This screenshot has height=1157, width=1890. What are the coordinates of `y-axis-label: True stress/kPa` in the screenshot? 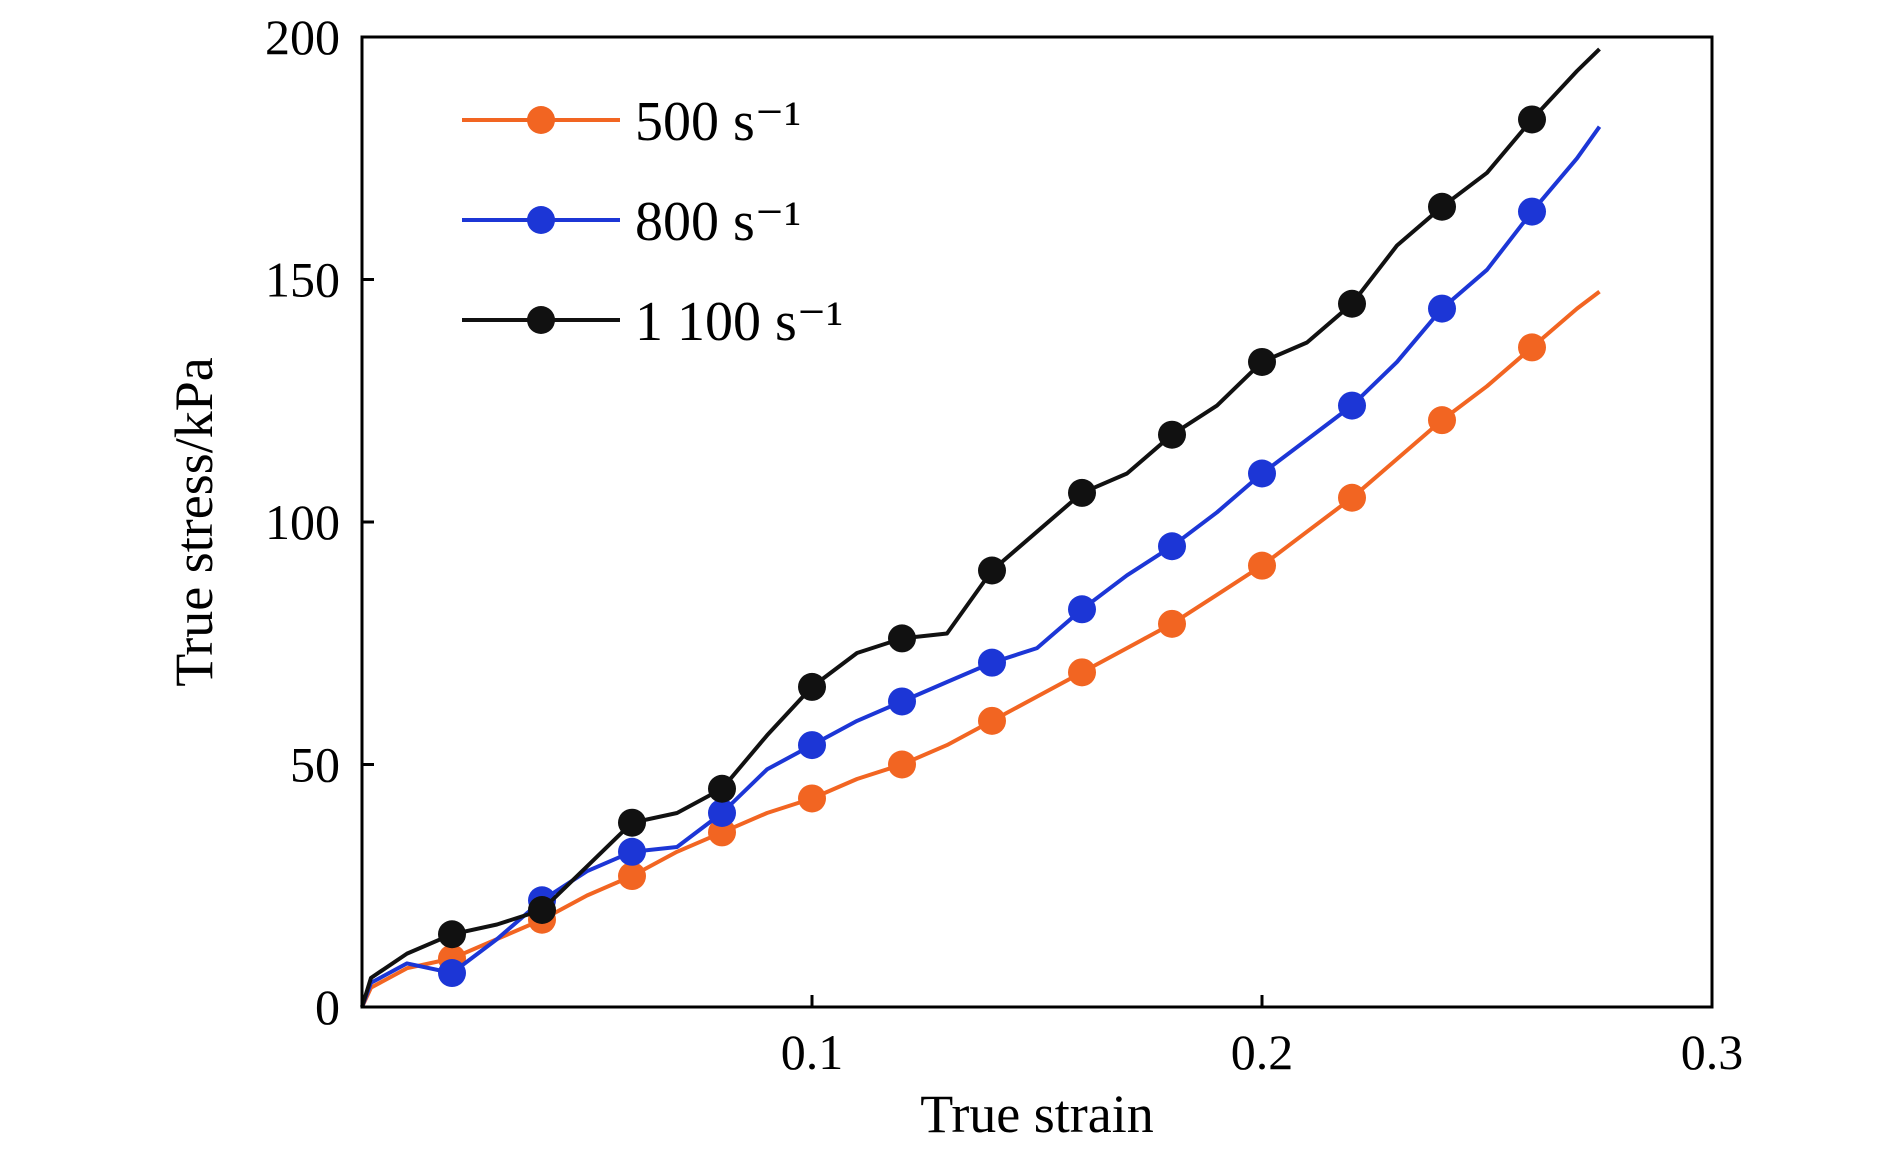 It's located at (194, 522).